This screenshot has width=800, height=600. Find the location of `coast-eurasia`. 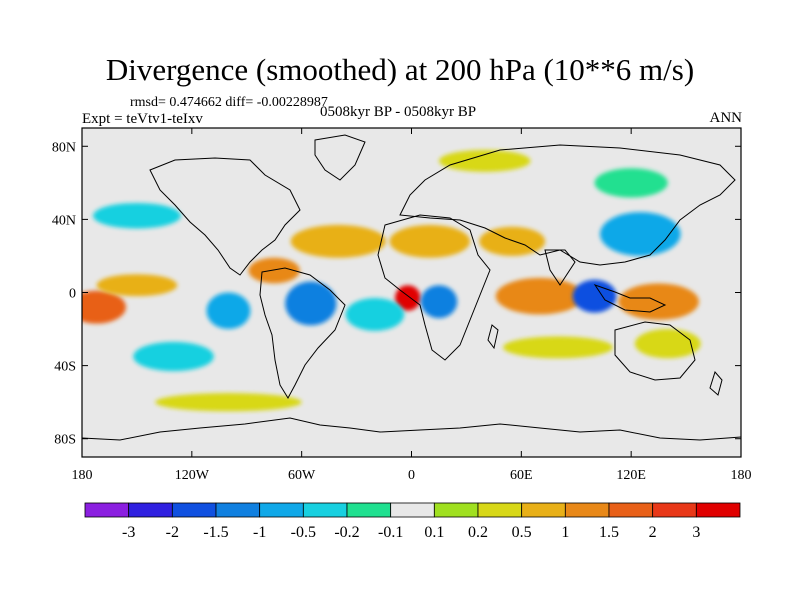

coast-eurasia is located at coordinates (567, 205).